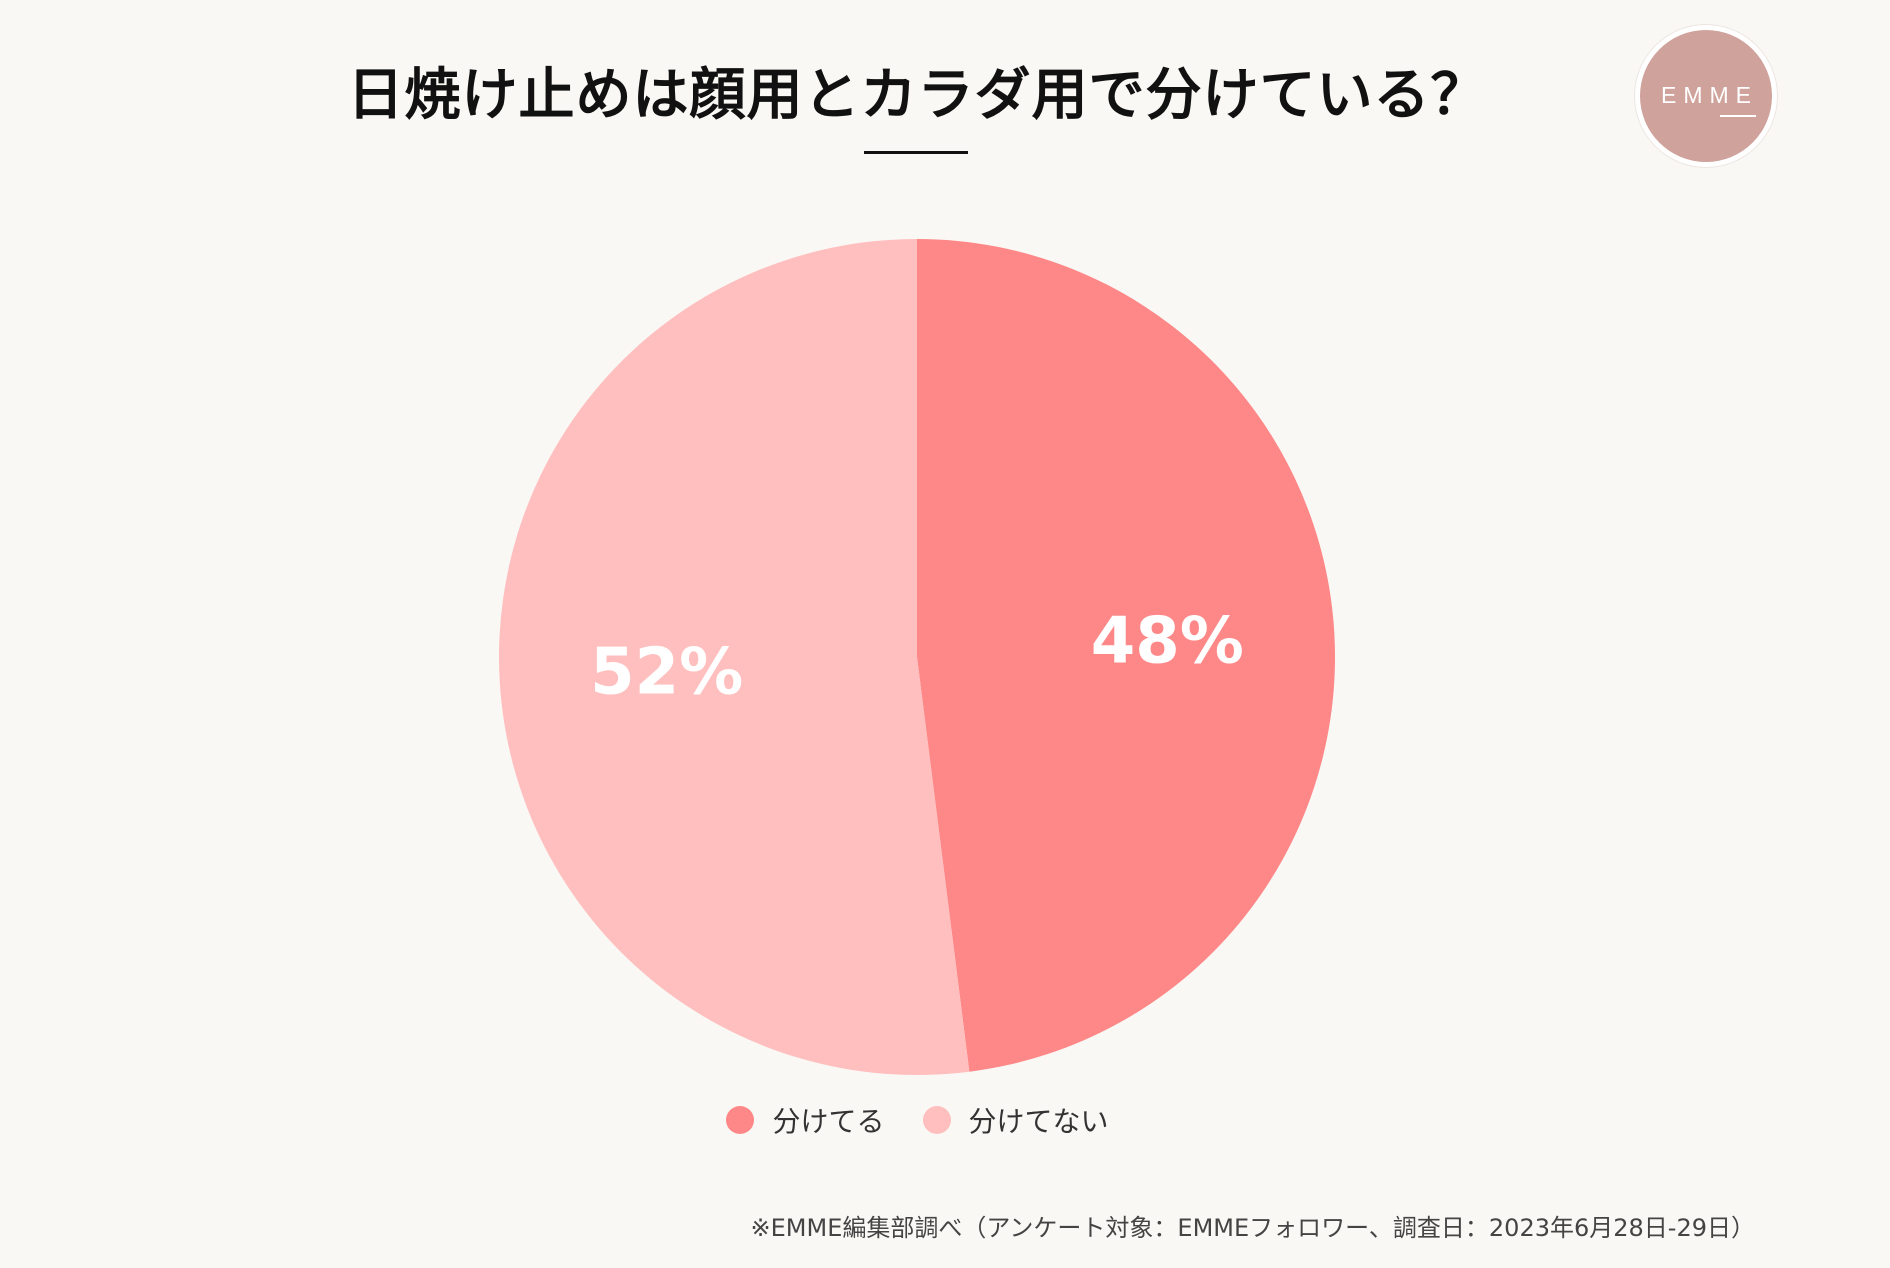  I want to click on legend-item-wakete-nai: 分けてない, so click(1015, 1120).